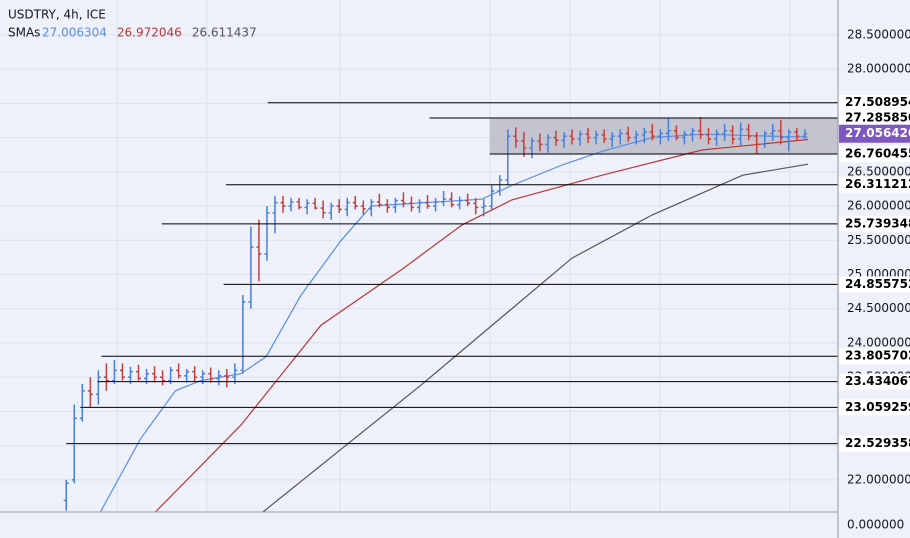  What do you see at coordinates (877, 133) in the screenshot?
I see `last-price-label: 27.056420` at bounding box center [877, 133].